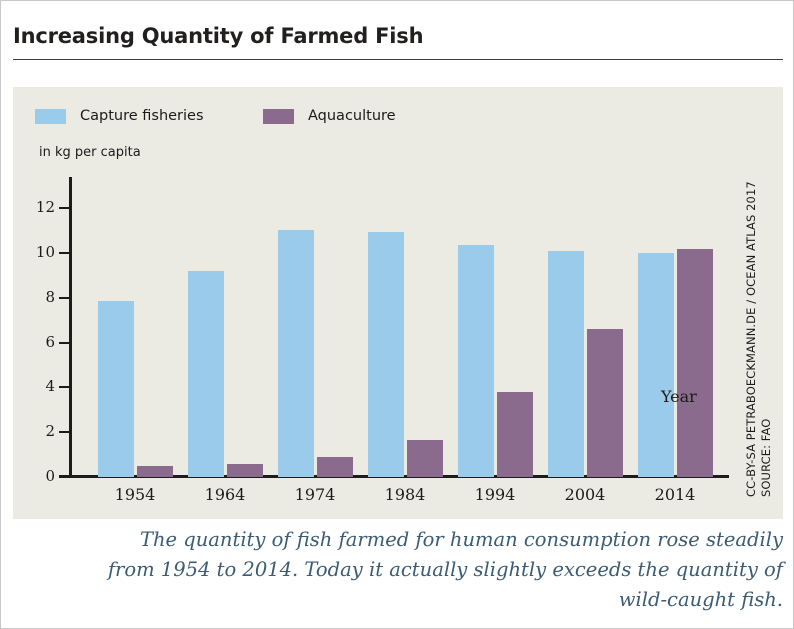  I want to click on x-axis-tick-label: 2014, so click(675, 494).